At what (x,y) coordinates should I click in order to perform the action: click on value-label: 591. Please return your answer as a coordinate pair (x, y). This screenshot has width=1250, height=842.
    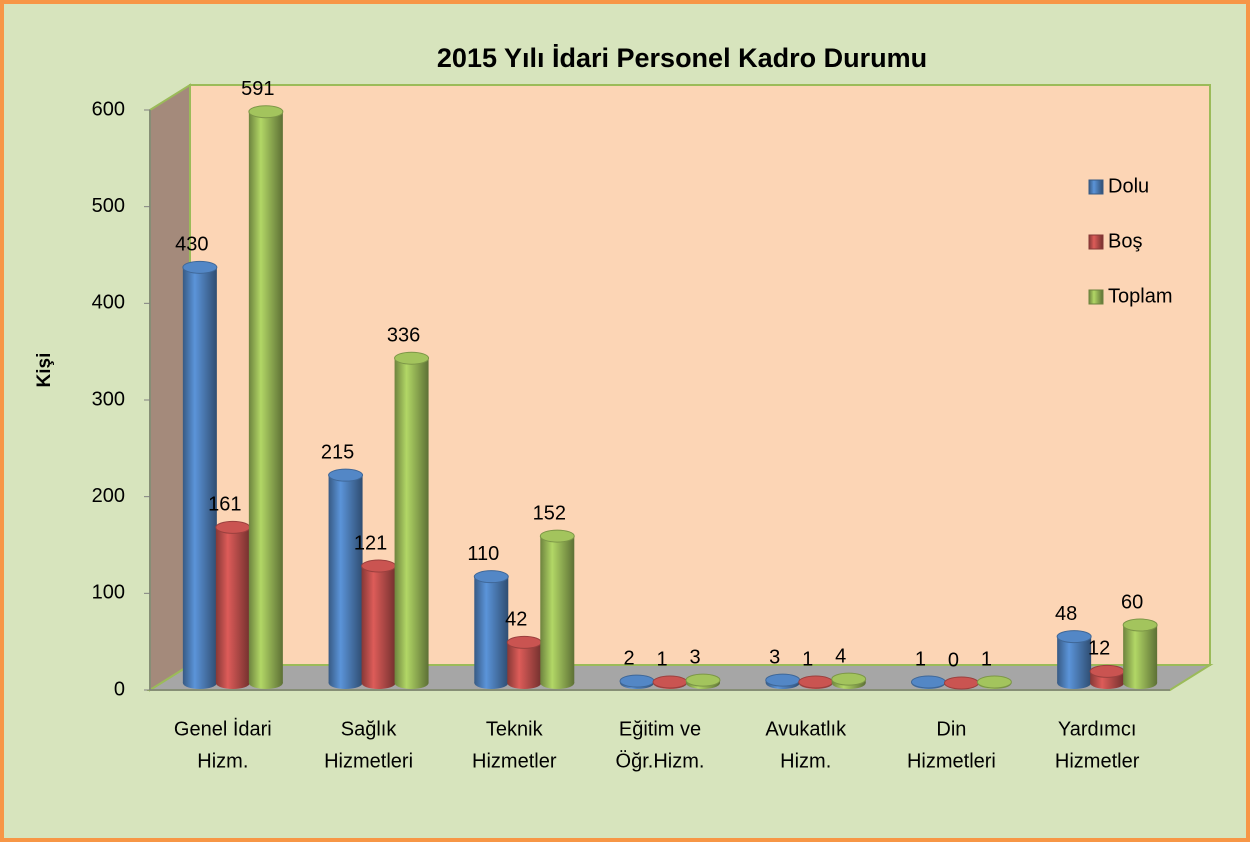
    Looking at the image, I should click on (257, 89).